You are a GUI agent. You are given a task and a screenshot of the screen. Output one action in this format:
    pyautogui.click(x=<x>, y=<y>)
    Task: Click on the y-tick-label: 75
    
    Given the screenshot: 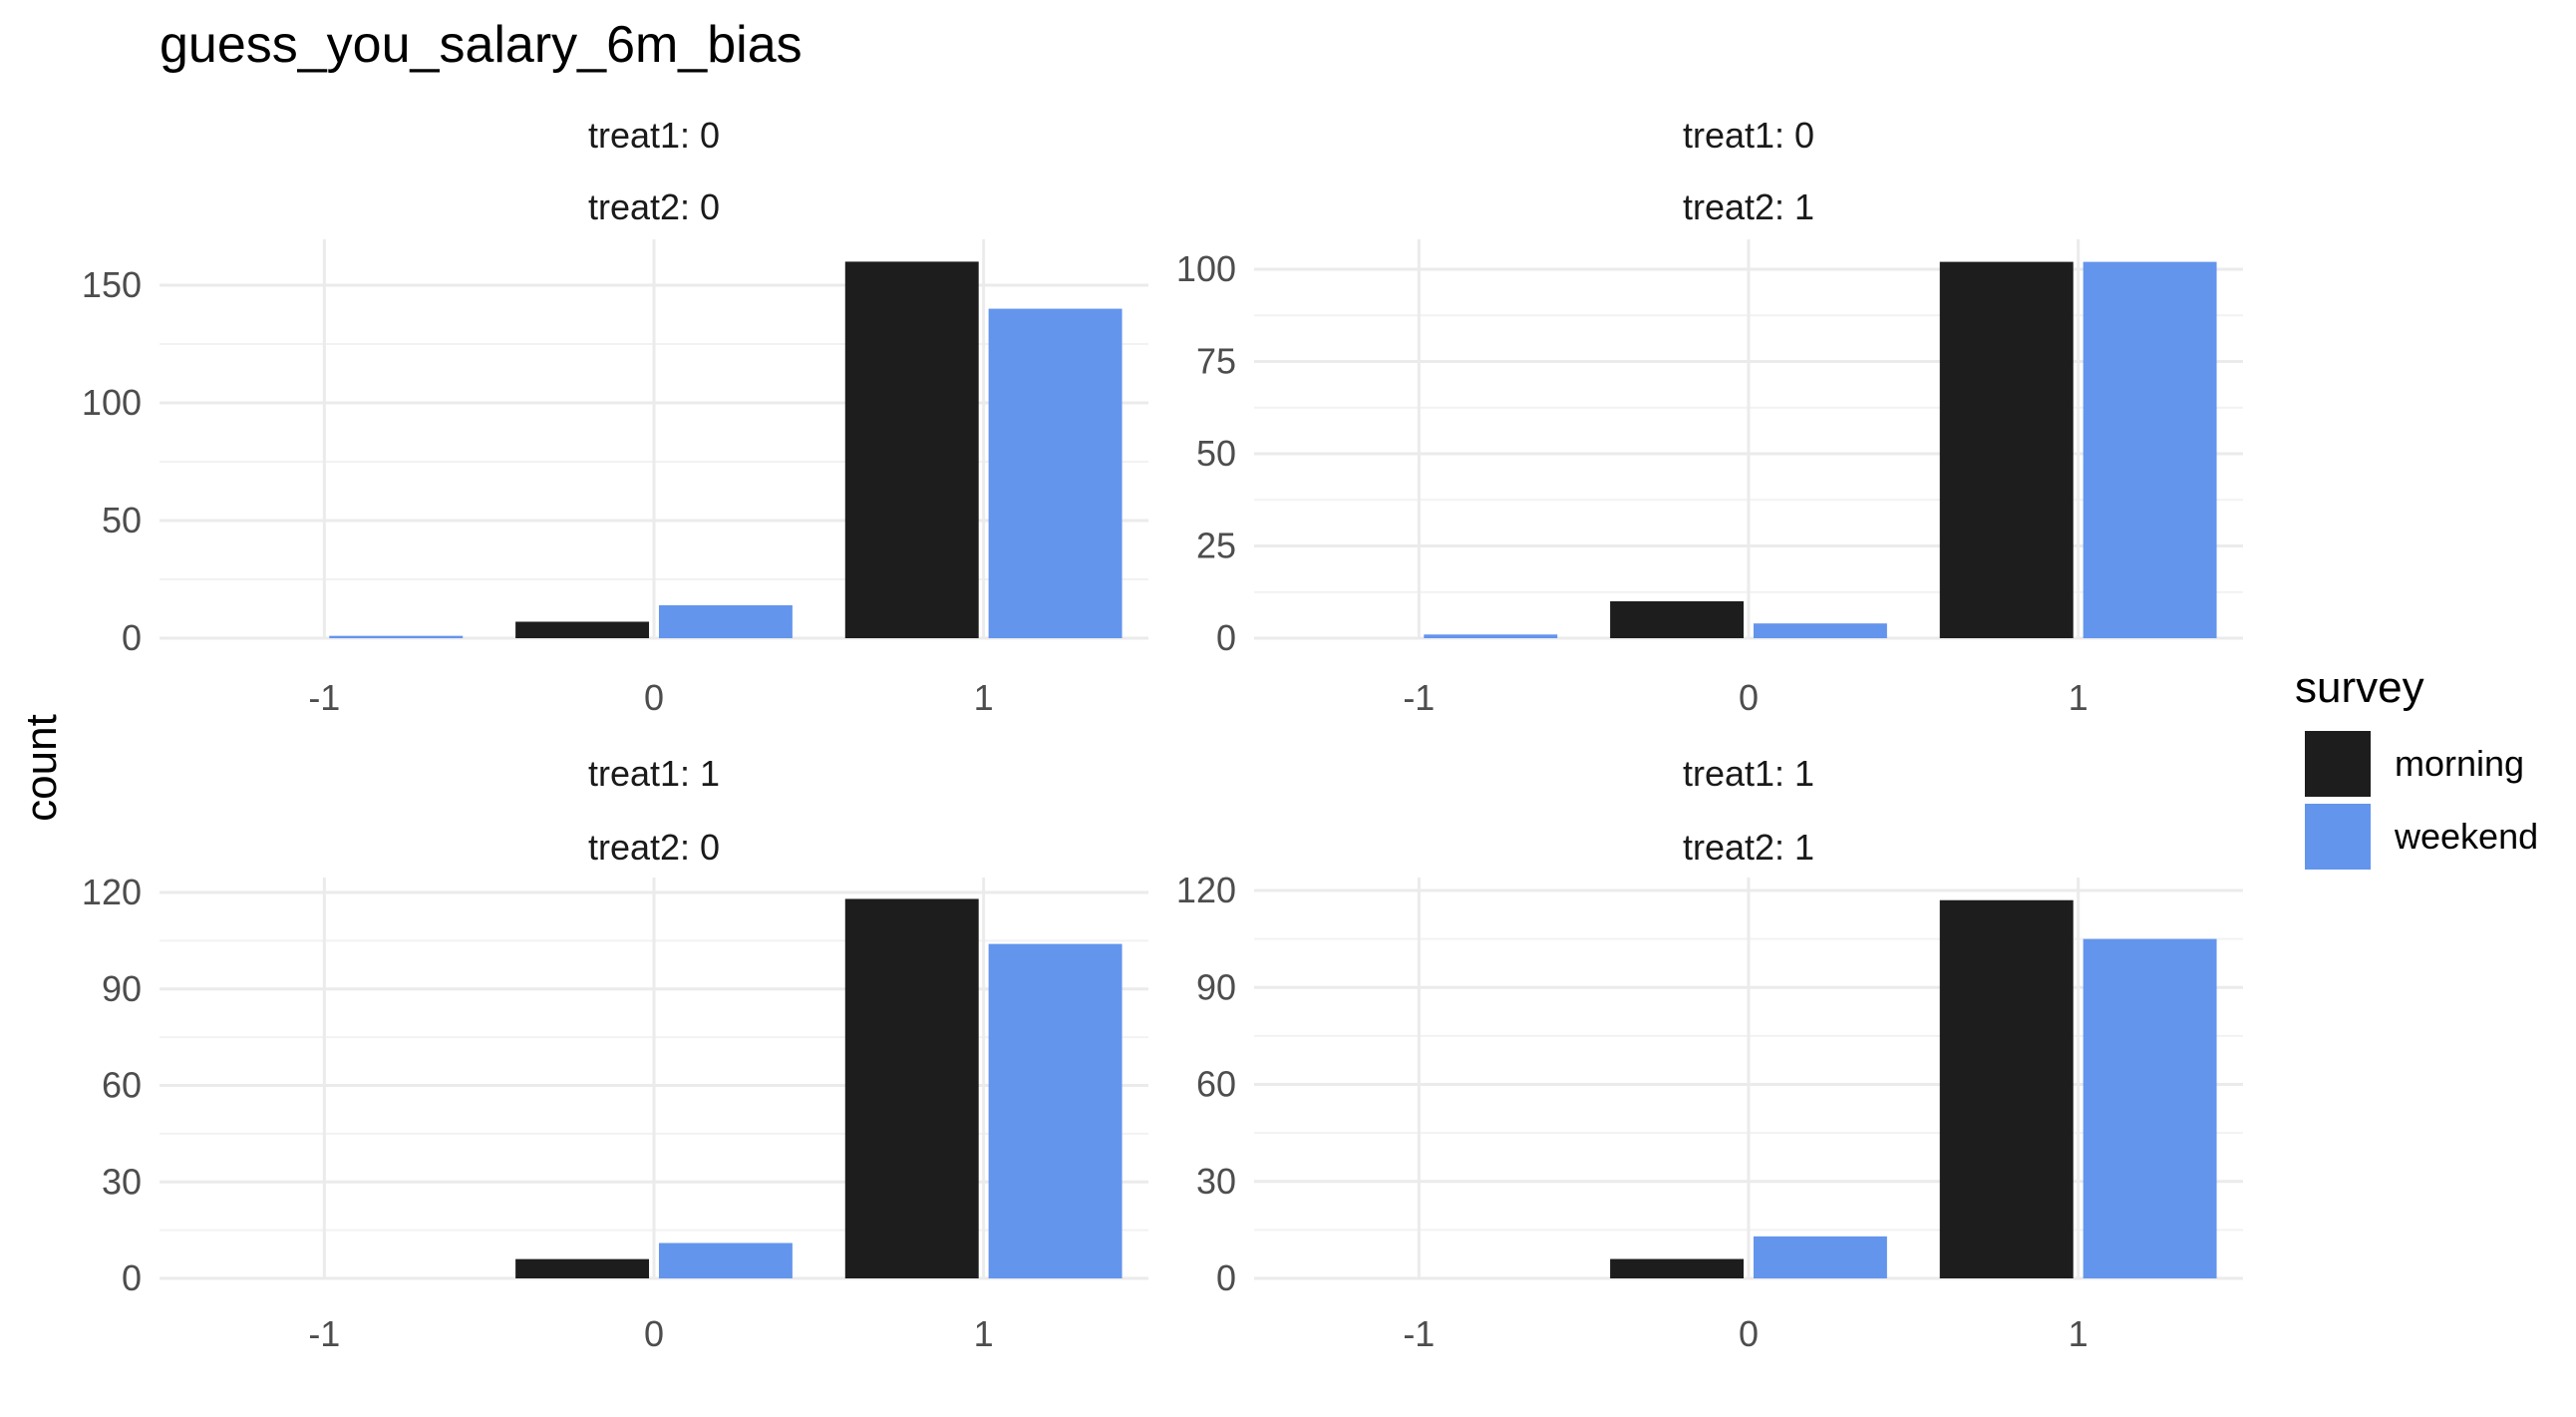 What is the action you would take?
    pyautogui.click(x=1216, y=361)
    